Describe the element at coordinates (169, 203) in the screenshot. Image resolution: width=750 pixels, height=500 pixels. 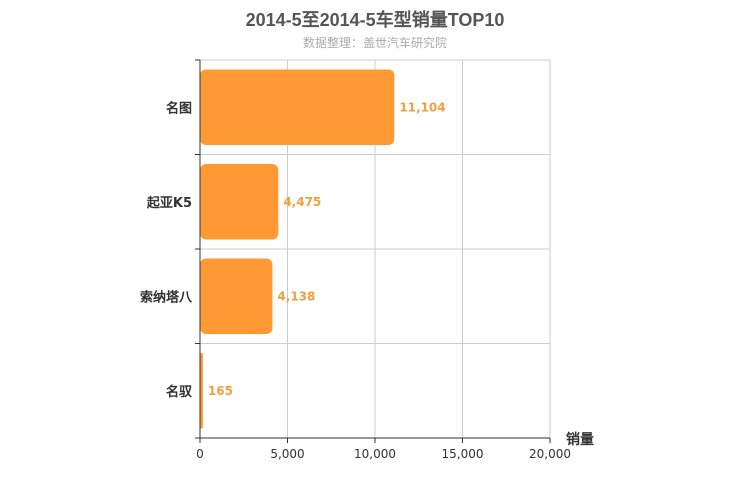
I see `category-label: 起亚K5` at that location.